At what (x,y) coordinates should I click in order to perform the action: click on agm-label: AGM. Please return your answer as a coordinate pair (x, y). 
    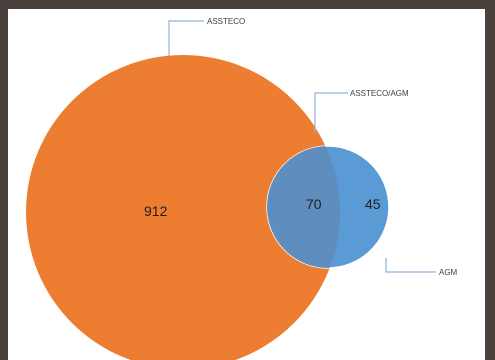
    Looking at the image, I should click on (448, 272).